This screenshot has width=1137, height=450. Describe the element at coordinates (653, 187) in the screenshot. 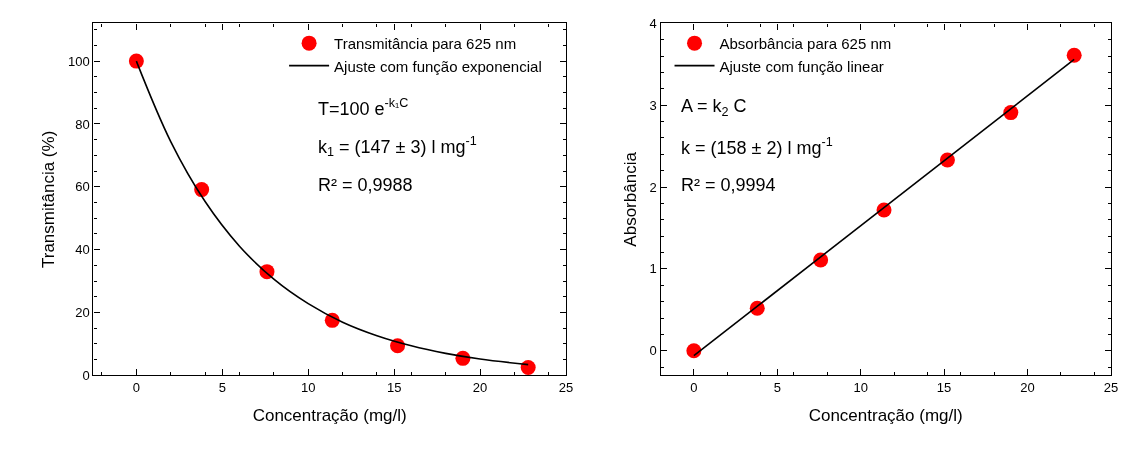

I see `y-tick-label: 2` at that location.